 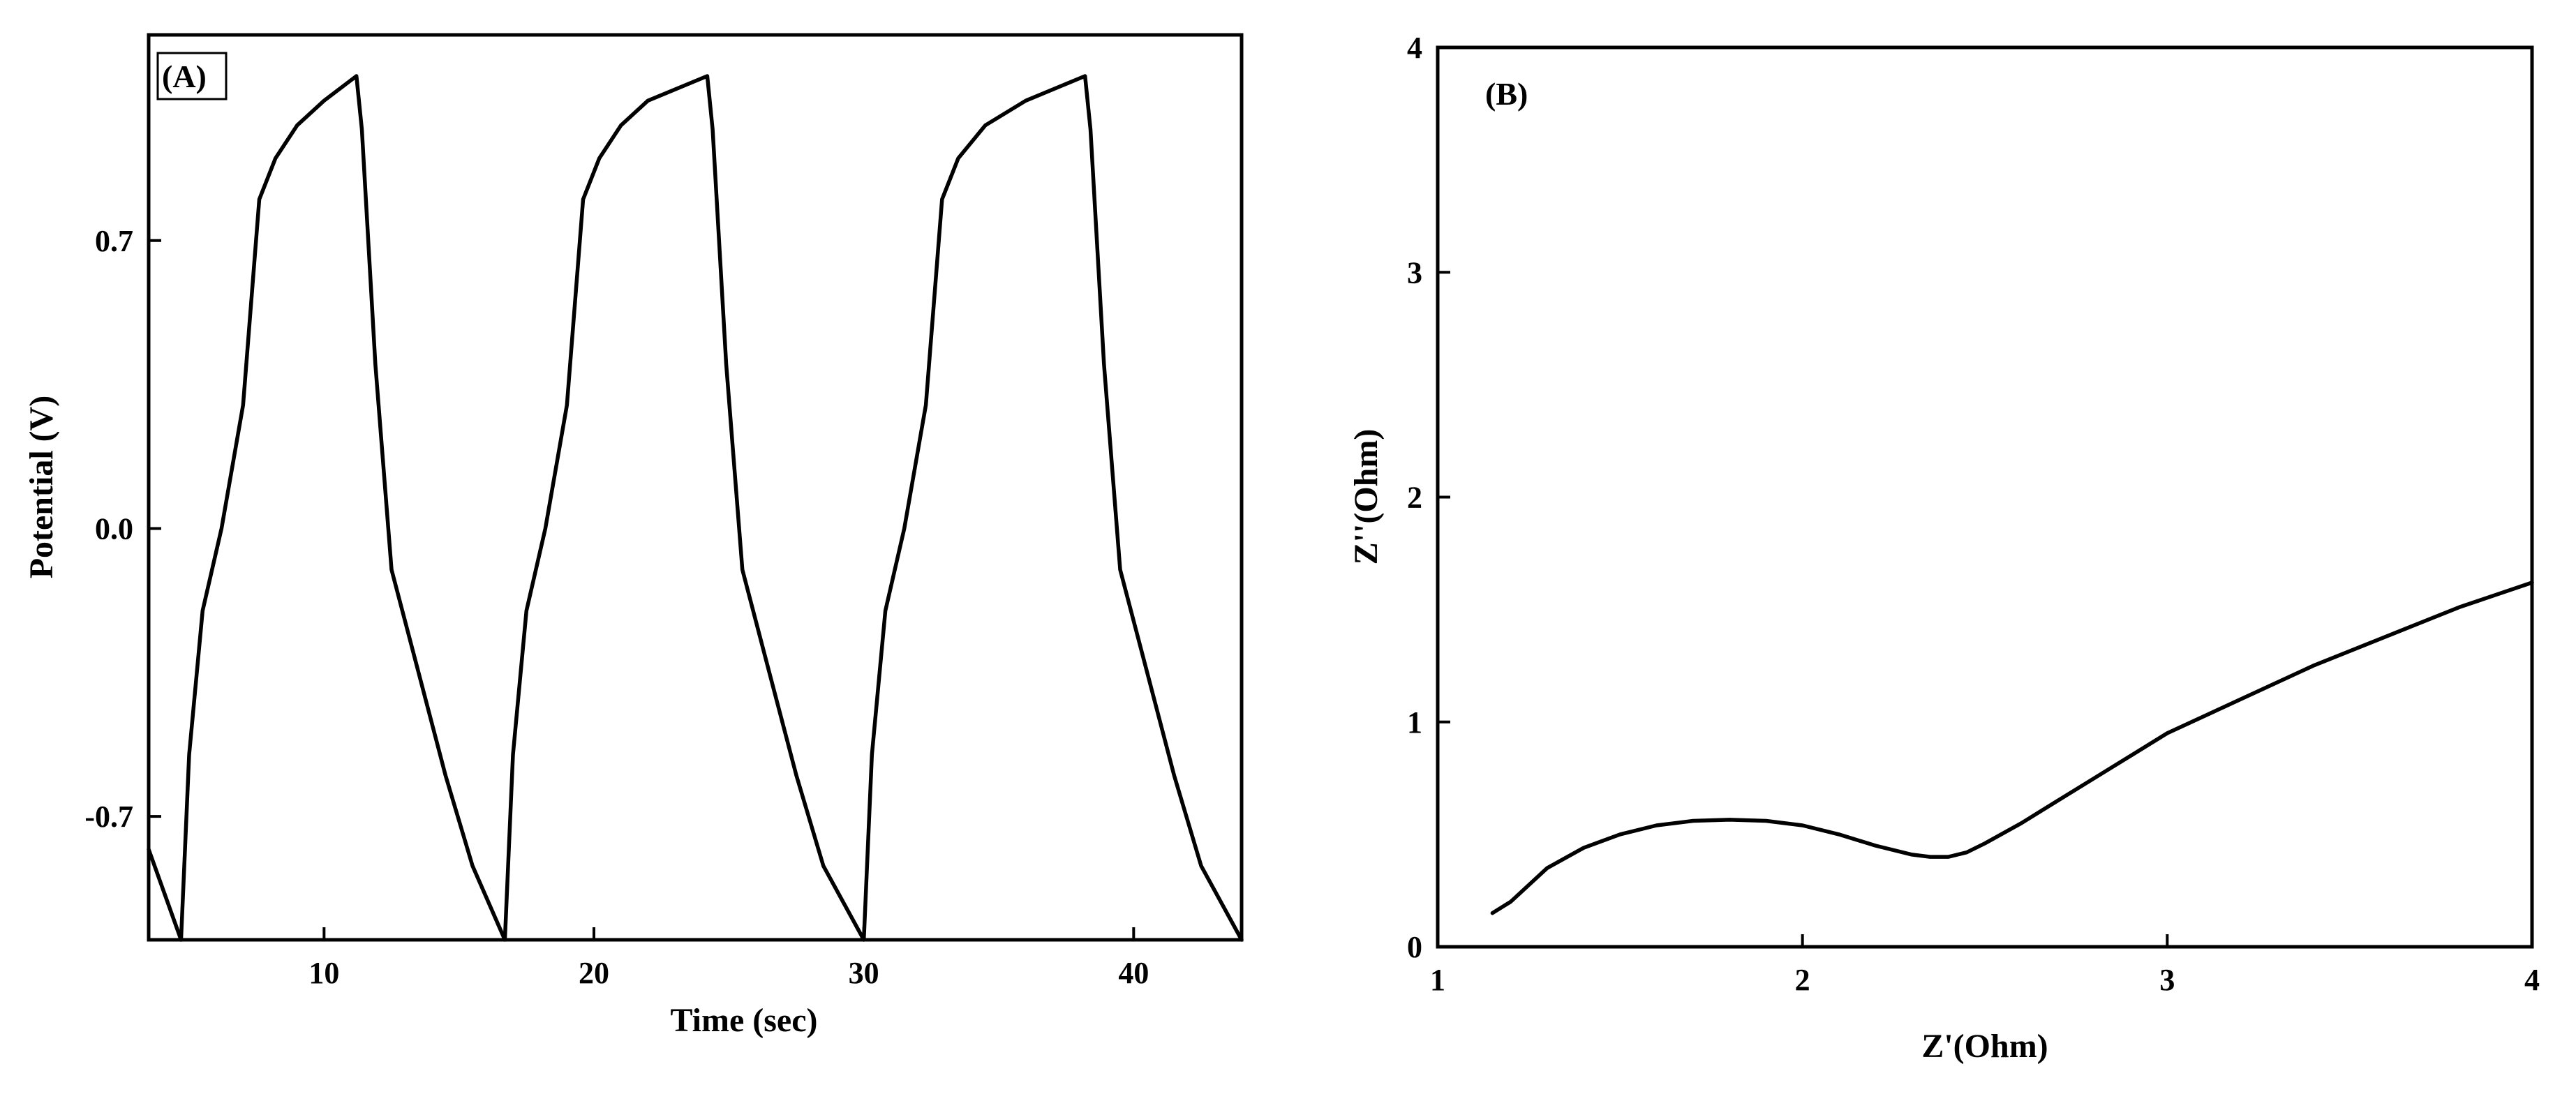 What do you see at coordinates (1985, 1046) in the screenshot?
I see `panel-b-x-axis-title: Z'(Ohm)` at bounding box center [1985, 1046].